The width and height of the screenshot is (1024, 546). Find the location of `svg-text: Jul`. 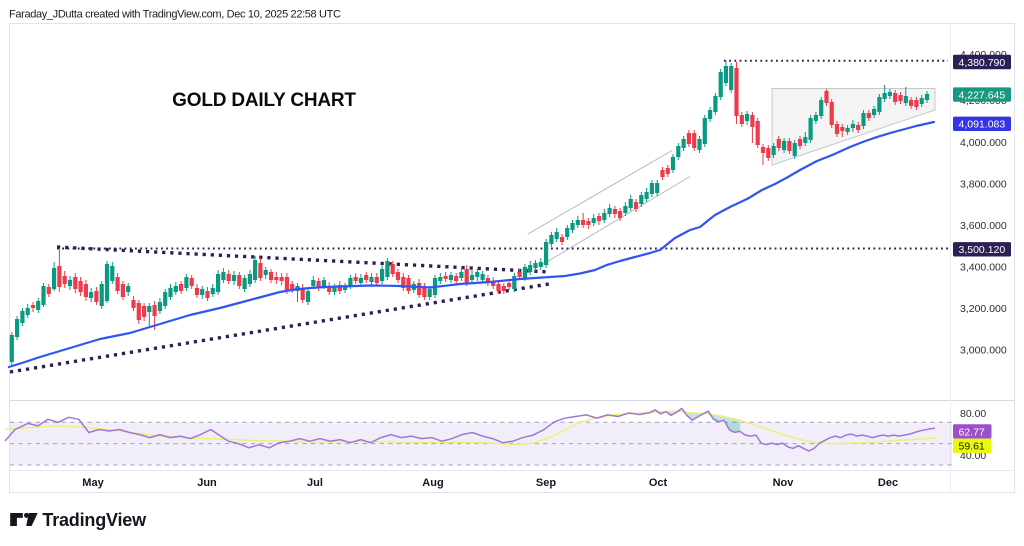

svg-text: Jul is located at coordinates (315, 483).